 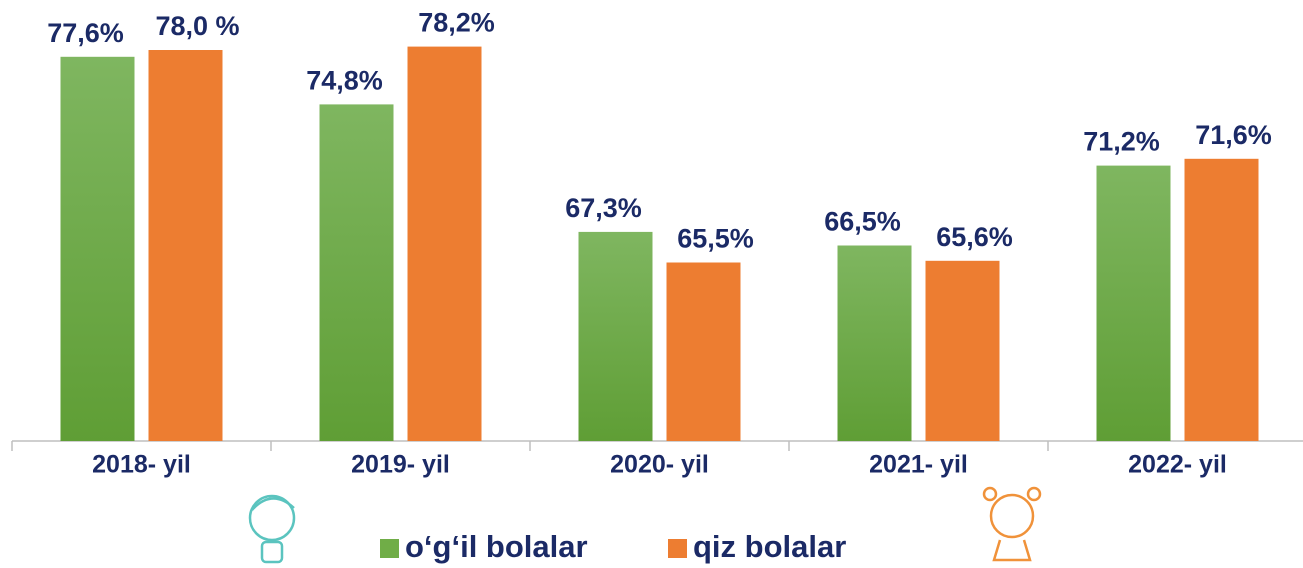 I want to click on value-label: 65,5%, so click(x=715, y=239).